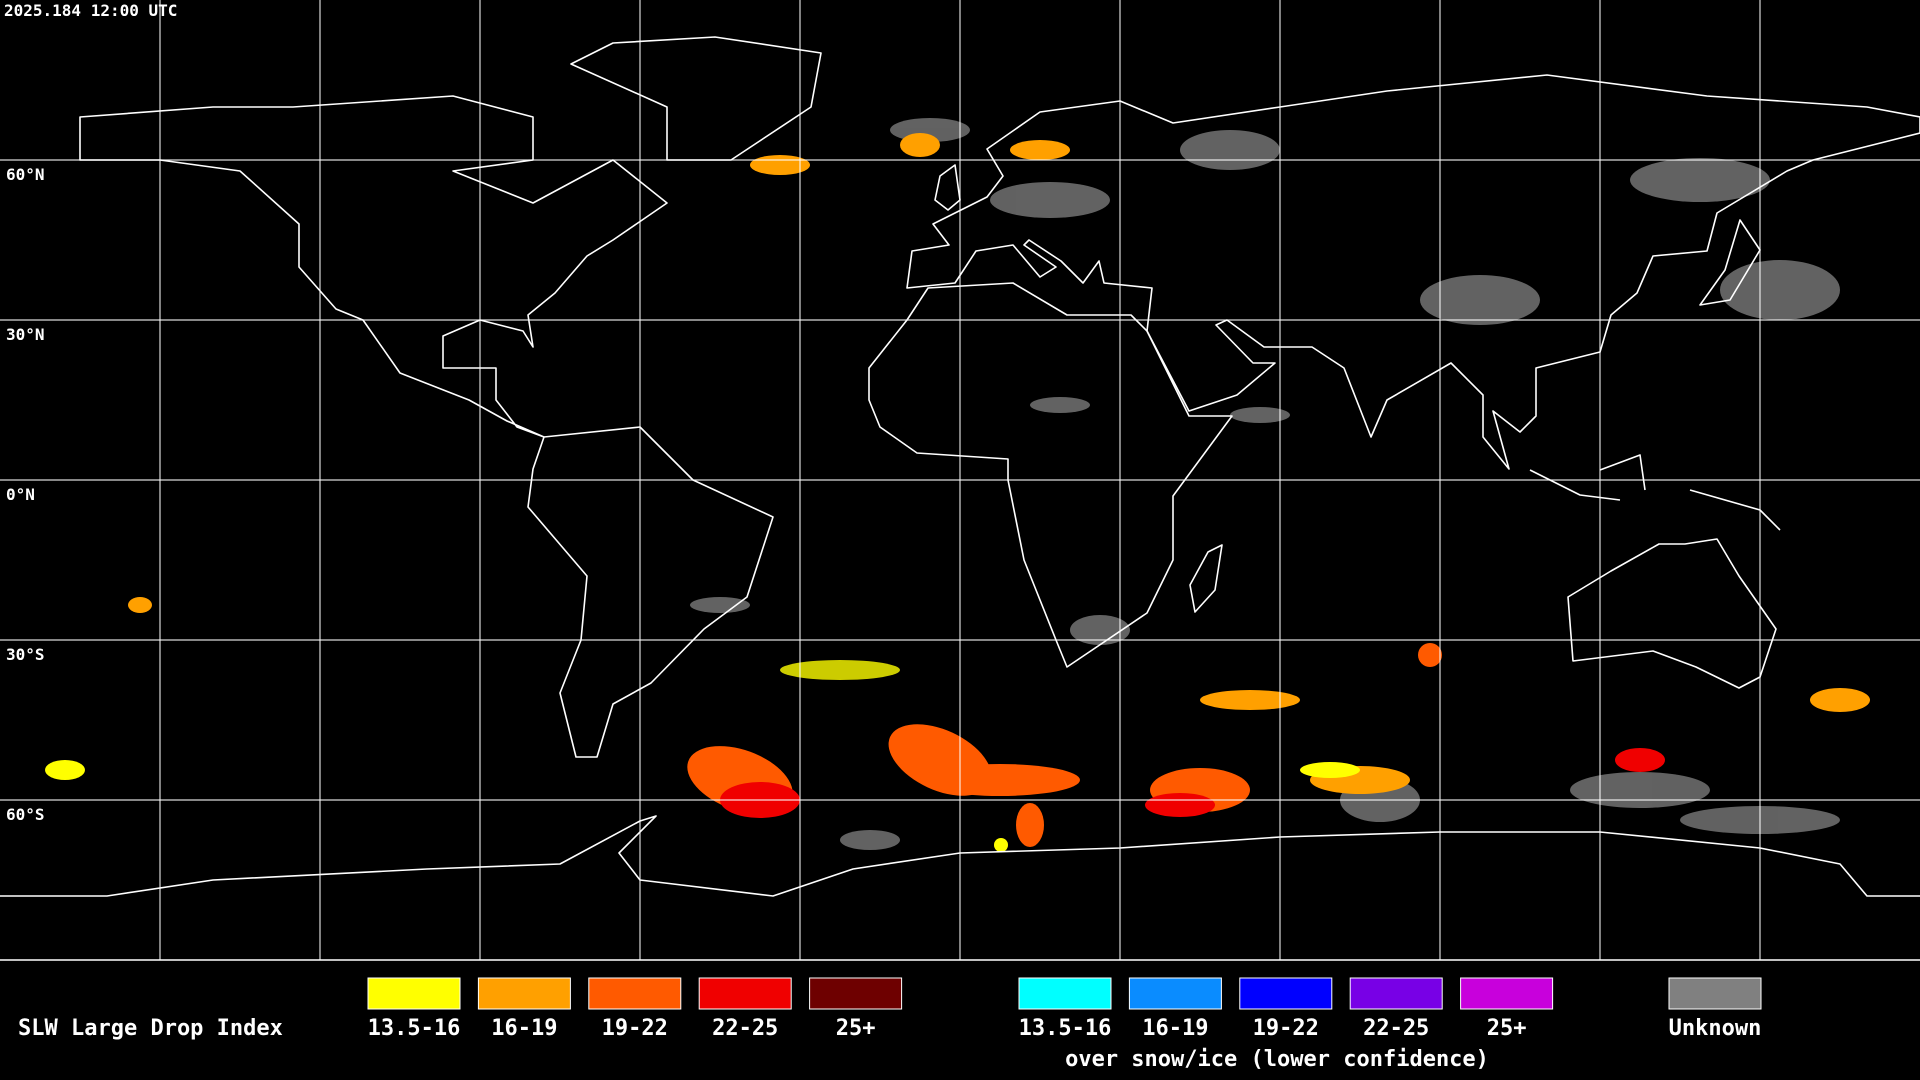  What do you see at coordinates (373, 266) in the screenshot?
I see `north-america` at bounding box center [373, 266].